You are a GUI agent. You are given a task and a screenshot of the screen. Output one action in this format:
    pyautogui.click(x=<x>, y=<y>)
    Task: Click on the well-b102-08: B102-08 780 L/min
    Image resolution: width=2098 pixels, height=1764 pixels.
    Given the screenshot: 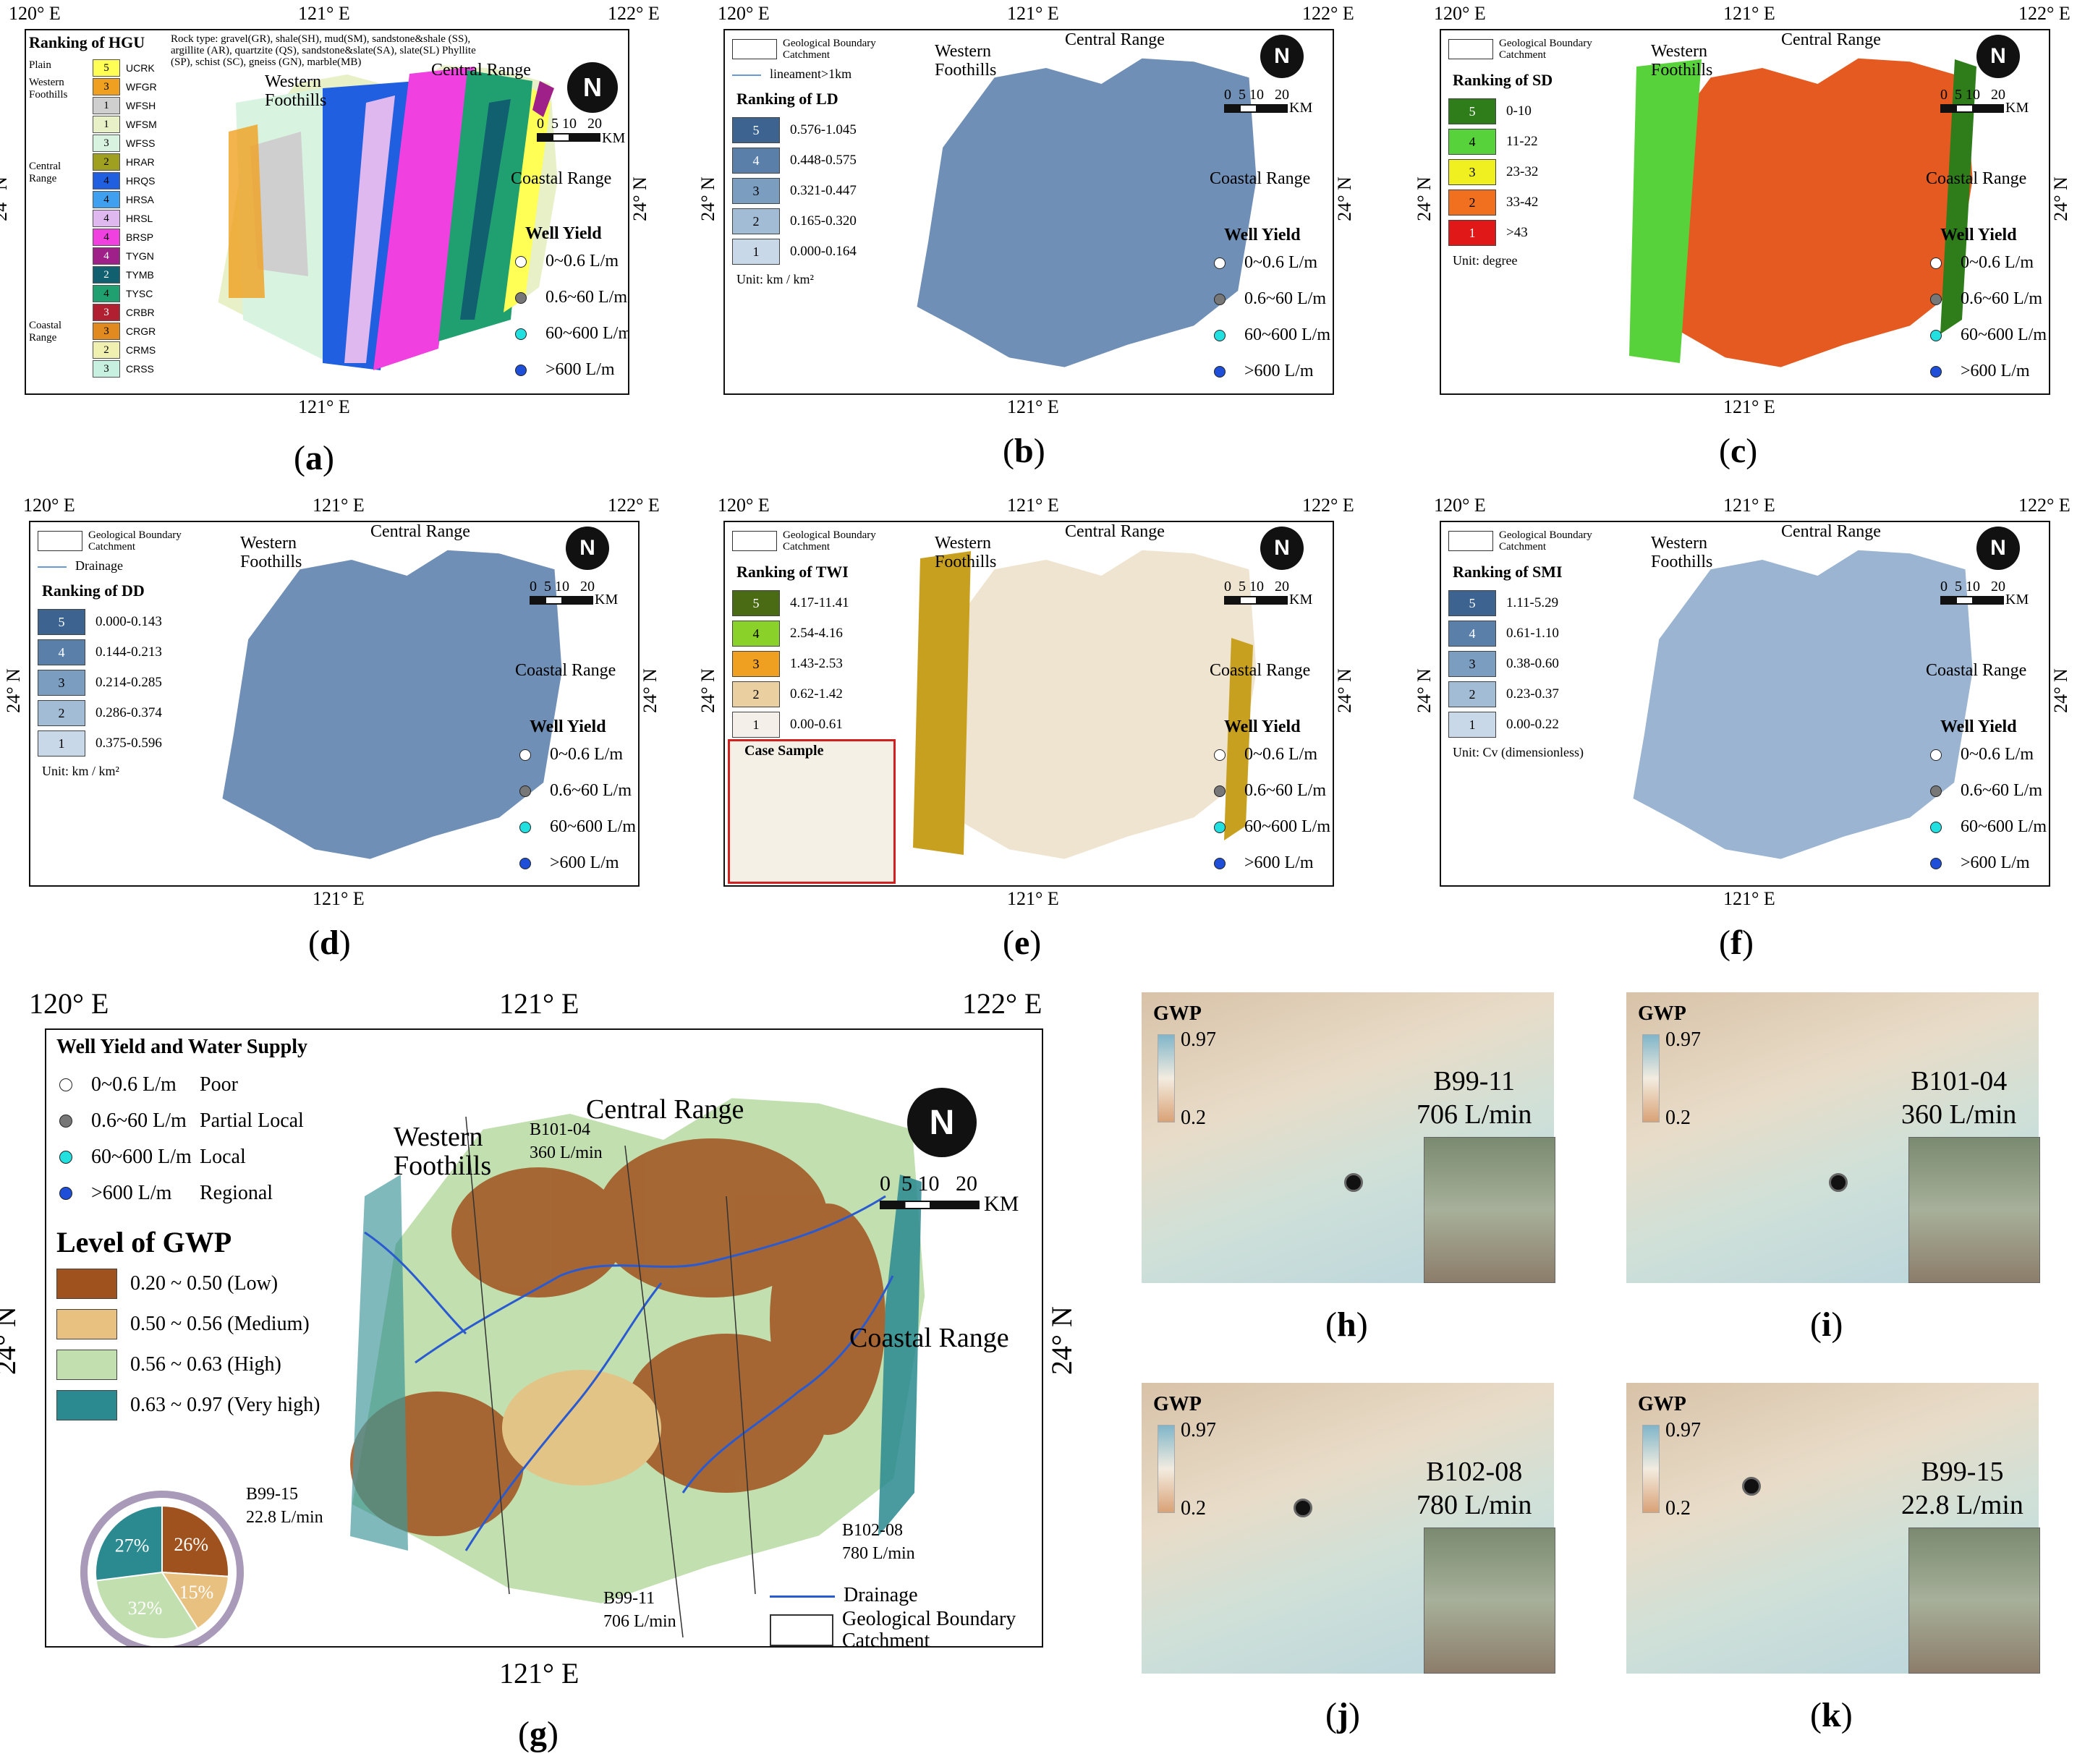 What is the action you would take?
    pyautogui.click(x=878, y=1542)
    